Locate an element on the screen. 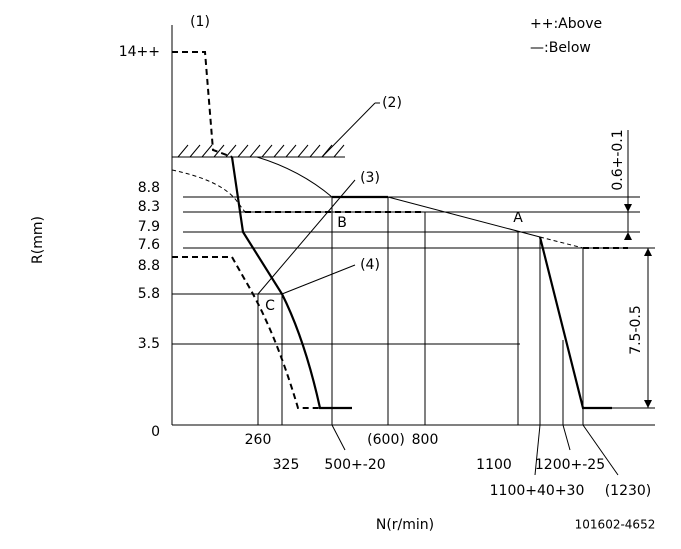 The image size is (681, 549). y-label: 7.6 is located at coordinates (149, 245).